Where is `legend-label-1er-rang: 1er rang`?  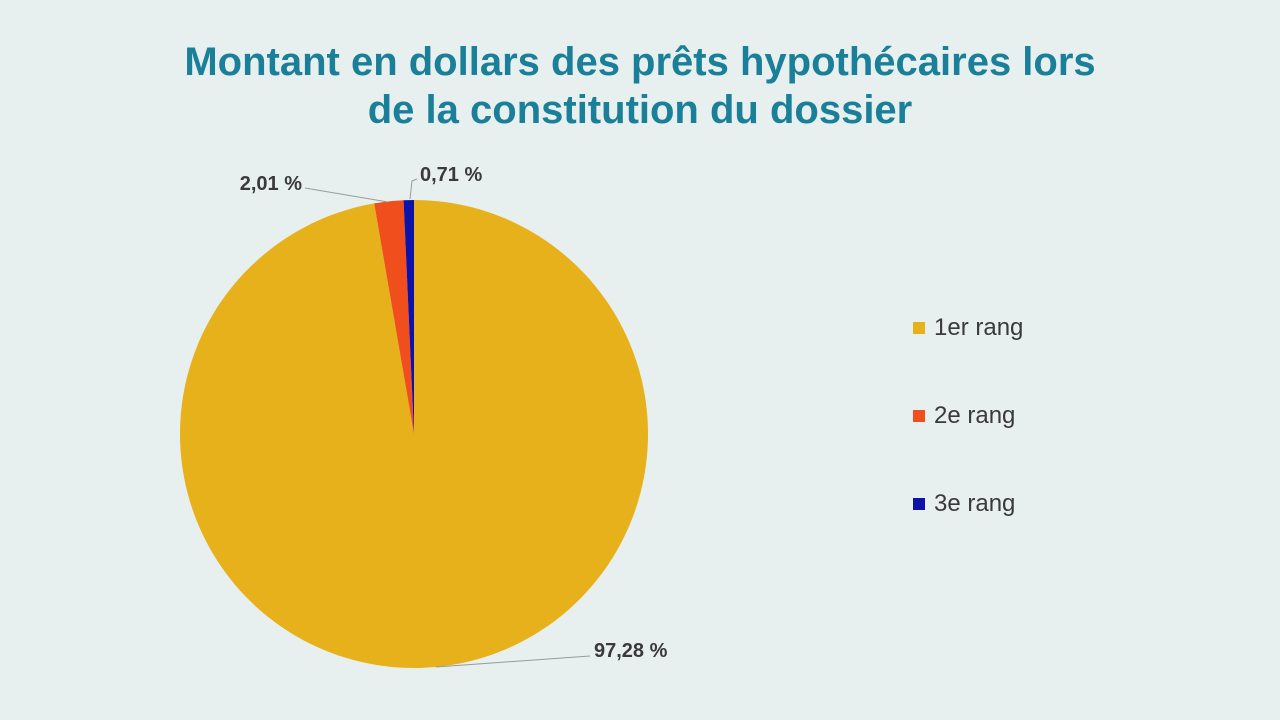
legend-label-1er-rang: 1er rang is located at coordinates (979, 327).